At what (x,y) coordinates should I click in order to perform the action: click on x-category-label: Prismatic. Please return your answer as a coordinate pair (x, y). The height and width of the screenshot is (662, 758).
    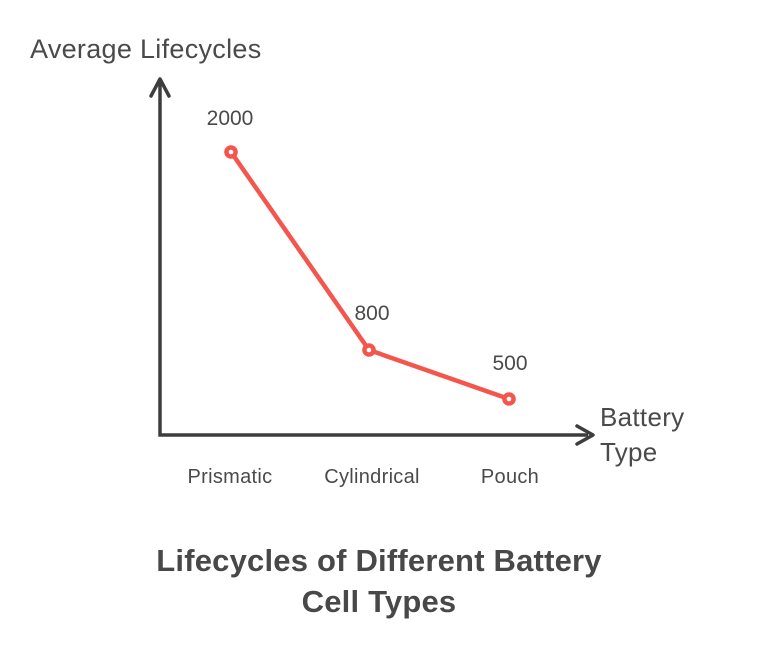
    Looking at the image, I should click on (230, 477).